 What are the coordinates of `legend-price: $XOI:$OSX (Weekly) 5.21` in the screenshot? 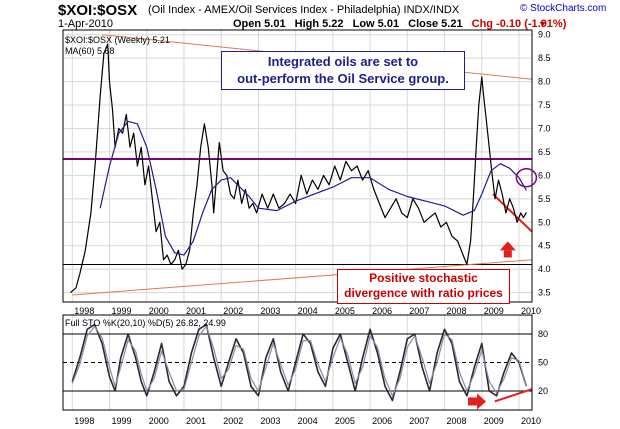 It's located at (117, 40).